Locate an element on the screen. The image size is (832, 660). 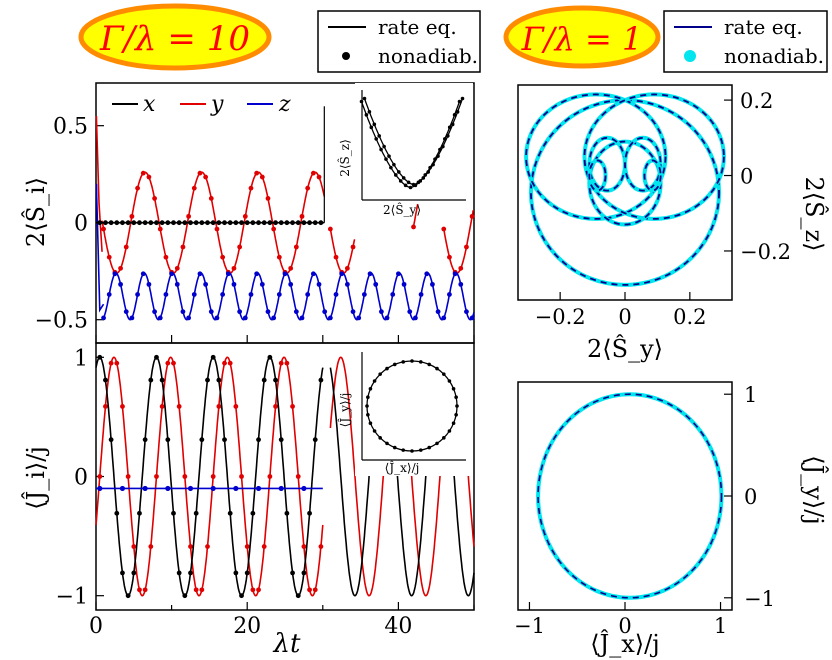
tl-ytick-label: 0.5 is located at coordinates (70, 127).